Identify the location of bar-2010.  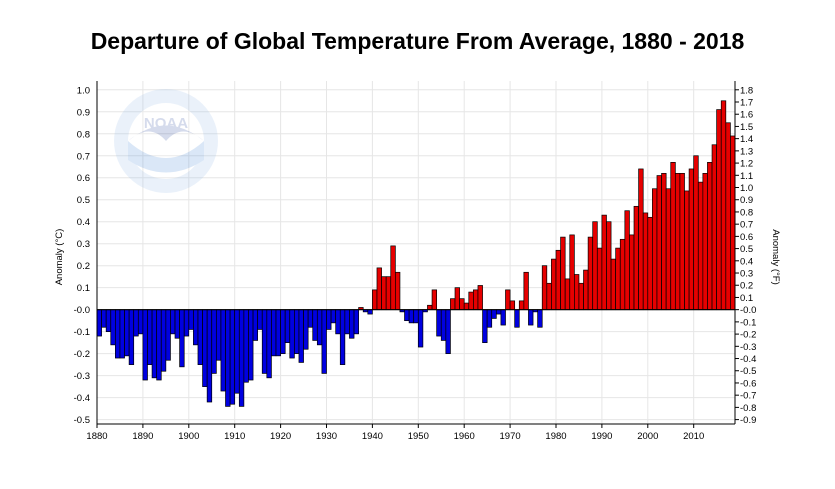
(696, 233).